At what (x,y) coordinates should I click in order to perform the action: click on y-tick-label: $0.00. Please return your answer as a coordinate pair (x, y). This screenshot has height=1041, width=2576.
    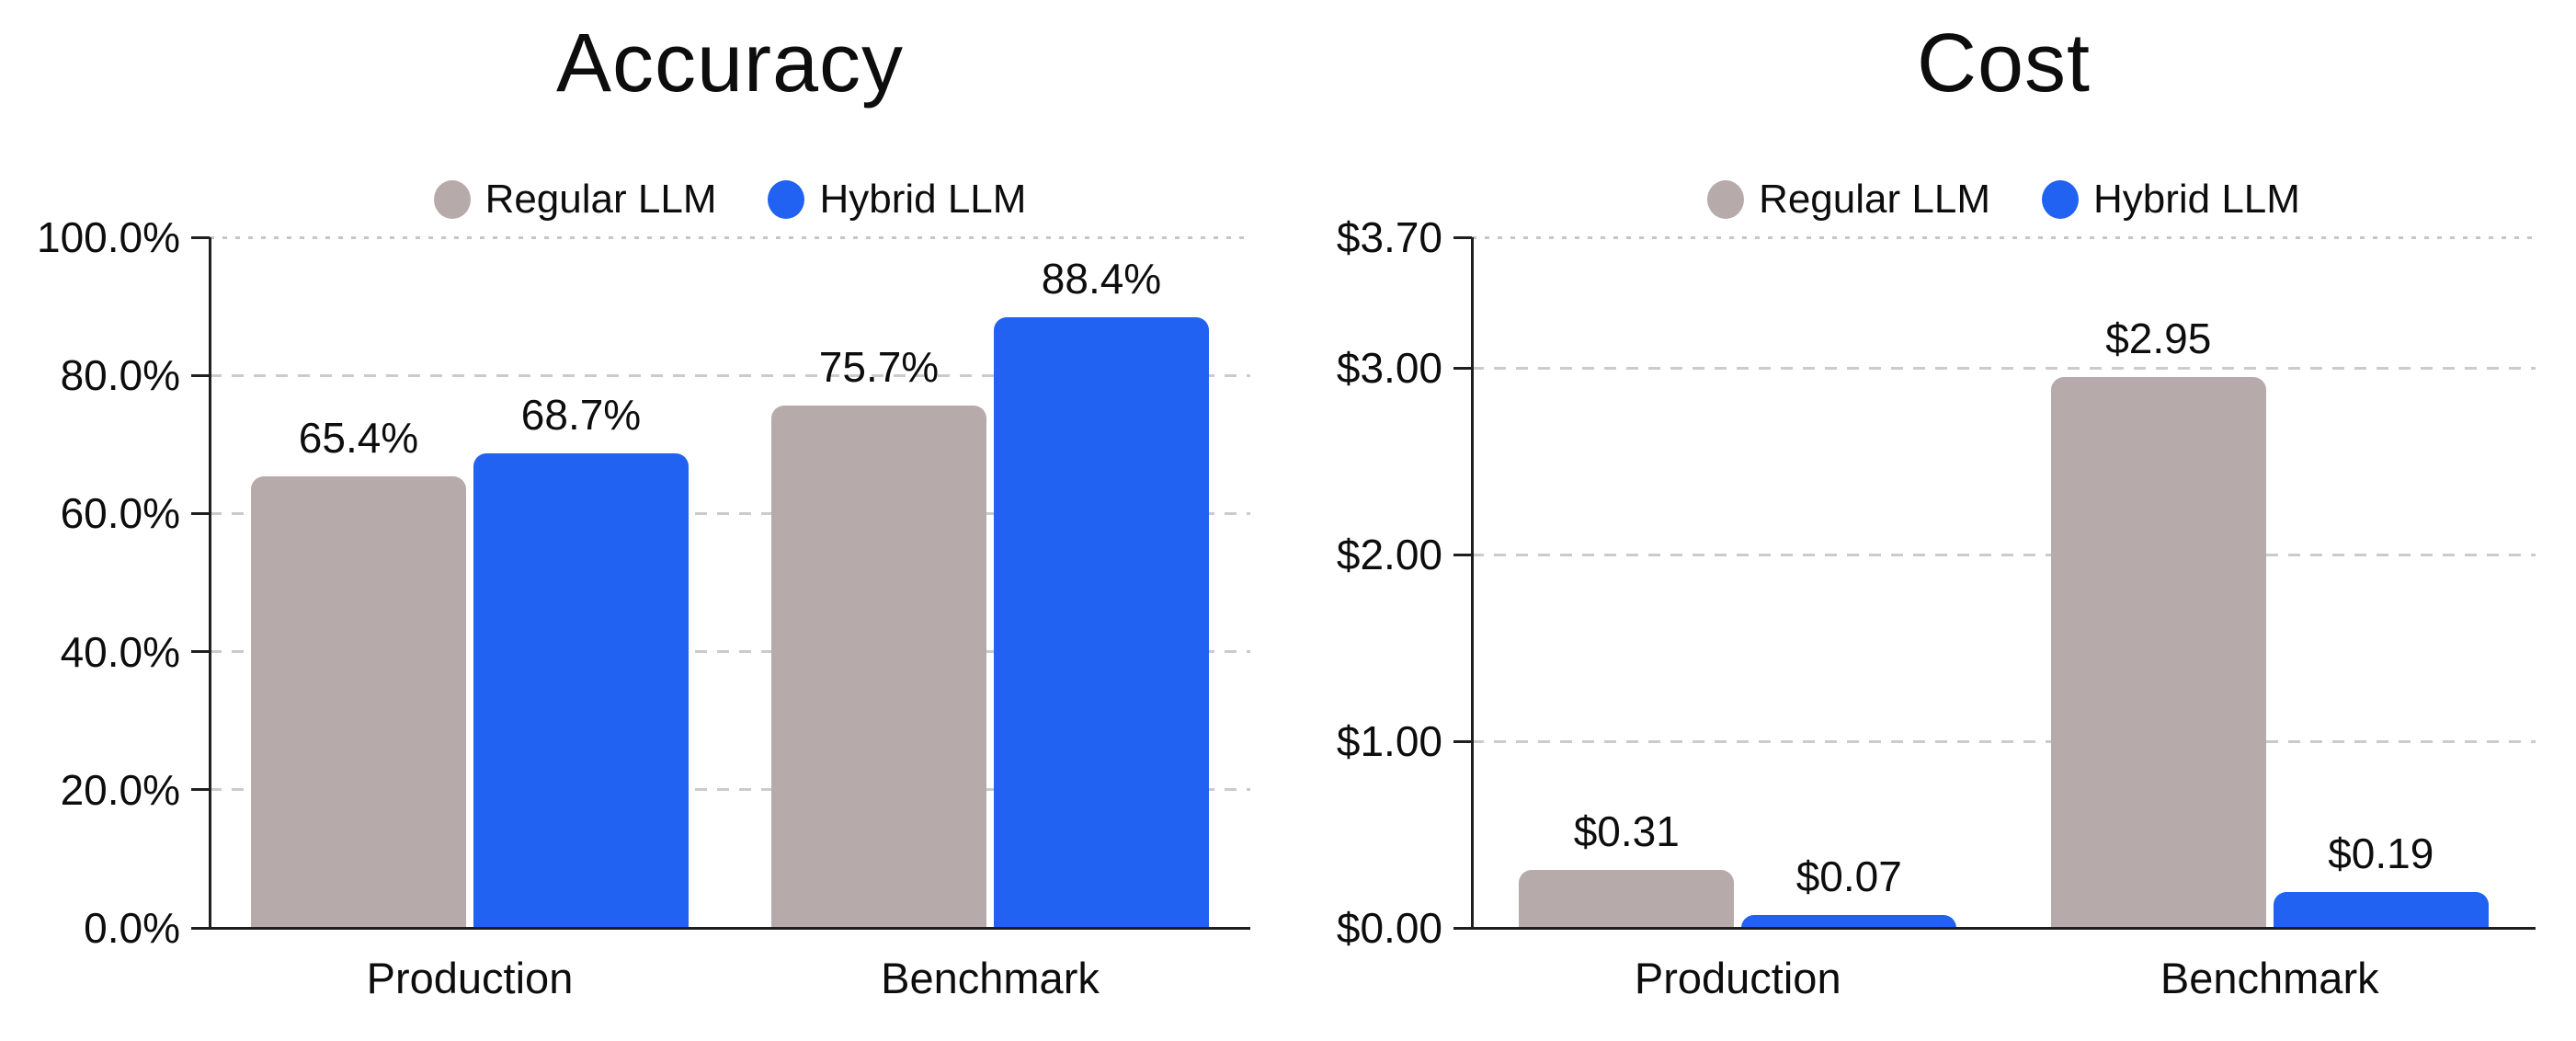
    Looking at the image, I should click on (1389, 928).